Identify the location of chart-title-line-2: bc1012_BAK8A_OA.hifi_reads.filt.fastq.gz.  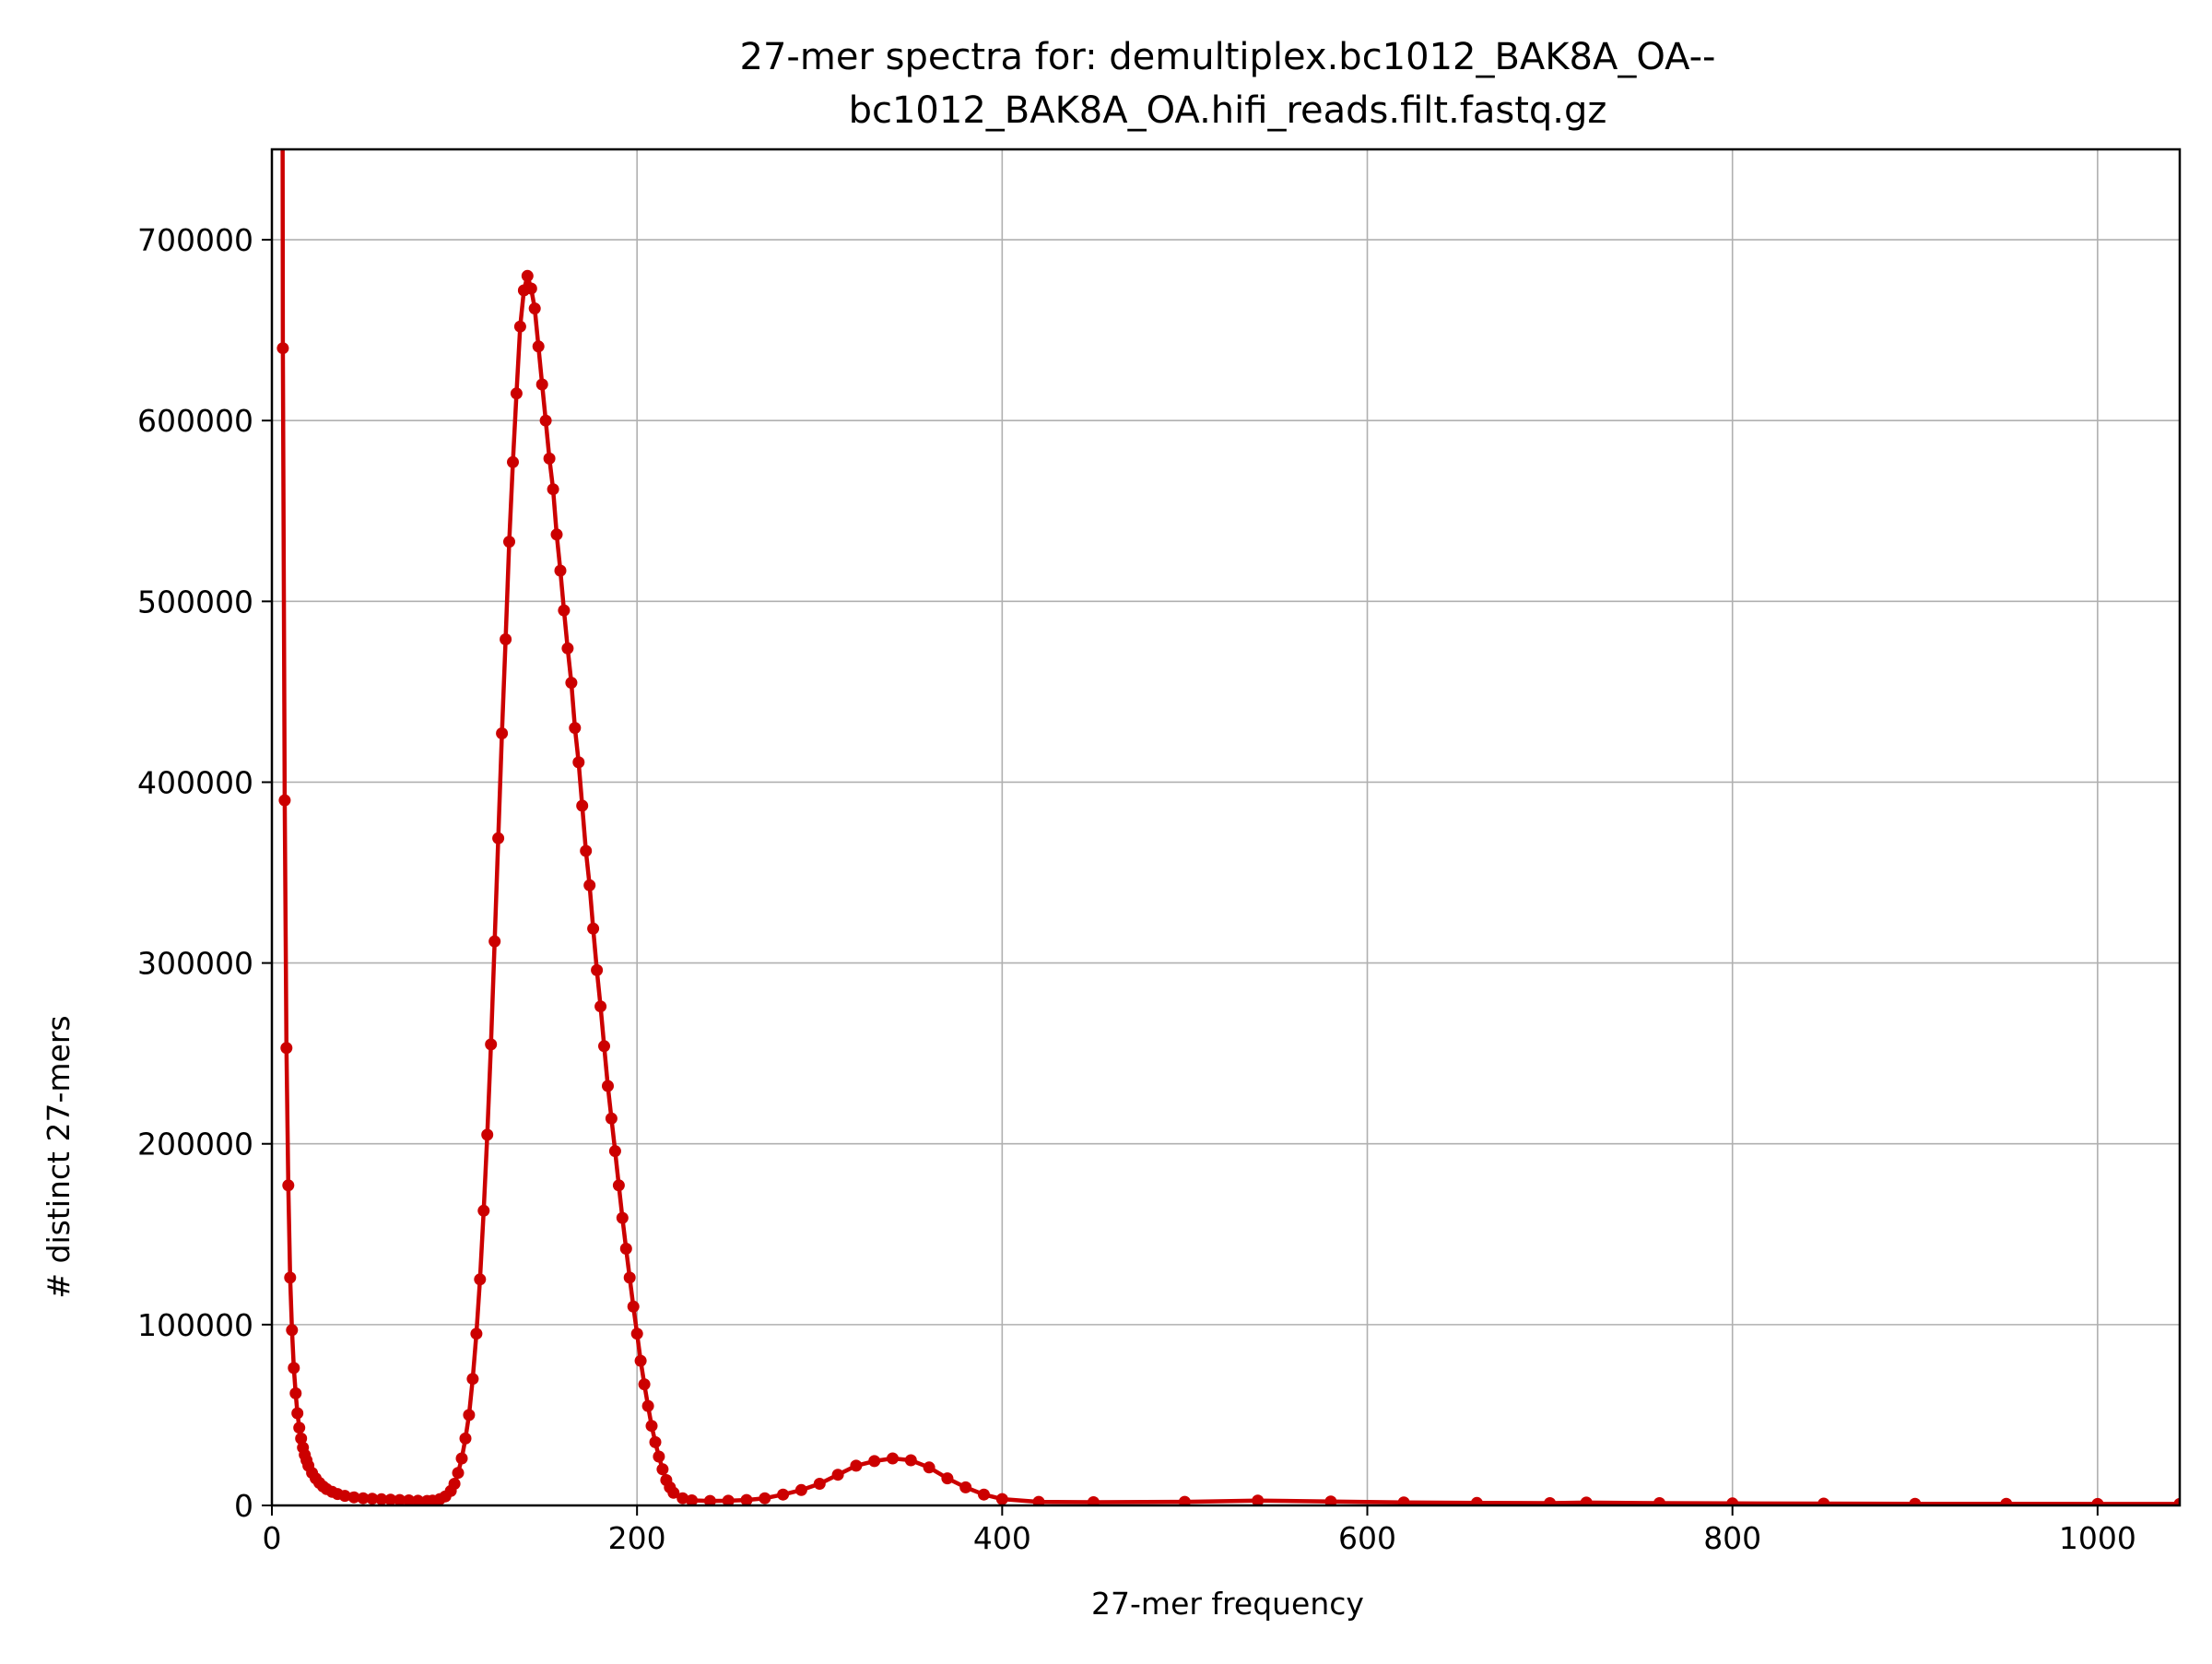
(1228, 110).